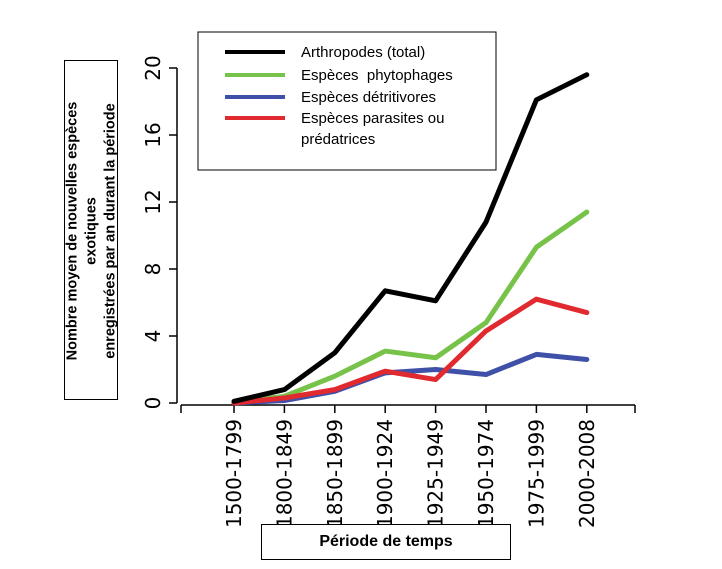 The height and width of the screenshot is (569, 722). What do you see at coordinates (335, 473) in the screenshot?
I see `x-tick-label: 1850-1899` at bounding box center [335, 473].